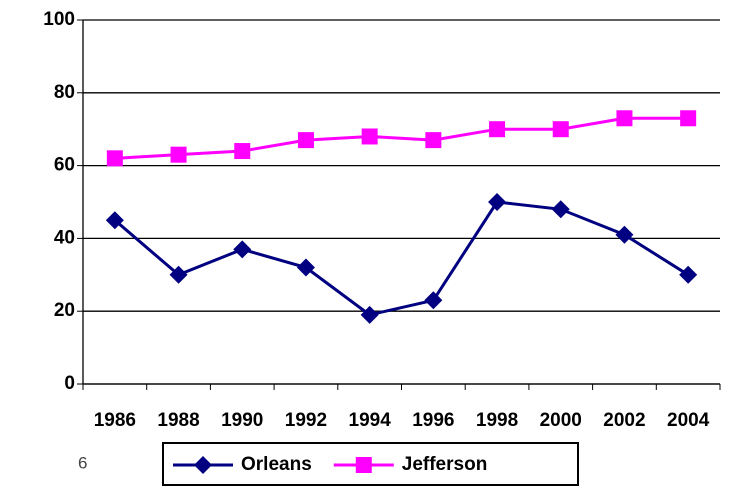  I want to click on x-tick-label: 1988, so click(178, 420).